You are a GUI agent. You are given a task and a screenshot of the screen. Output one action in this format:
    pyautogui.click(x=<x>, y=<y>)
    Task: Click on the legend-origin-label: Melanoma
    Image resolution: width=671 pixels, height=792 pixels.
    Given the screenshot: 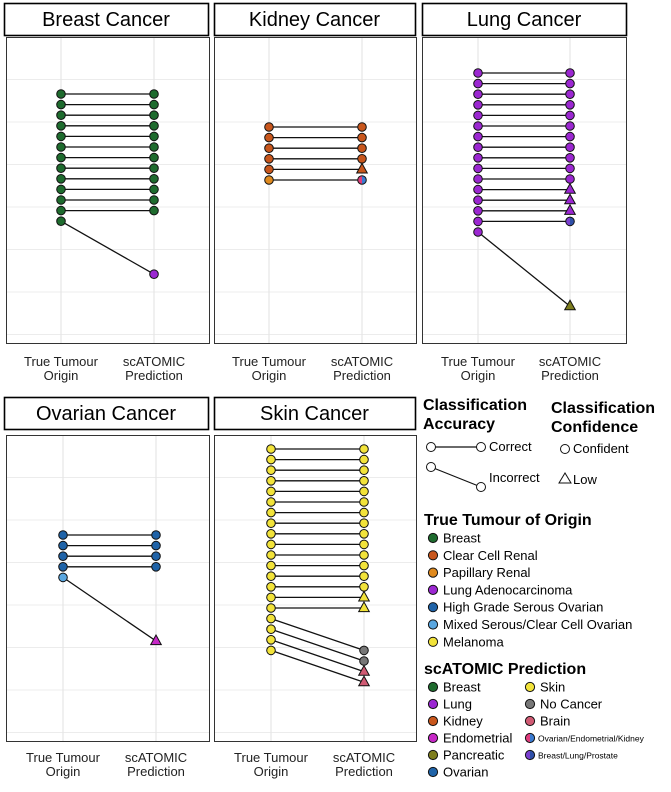 What is the action you would take?
    pyautogui.click(x=473, y=641)
    